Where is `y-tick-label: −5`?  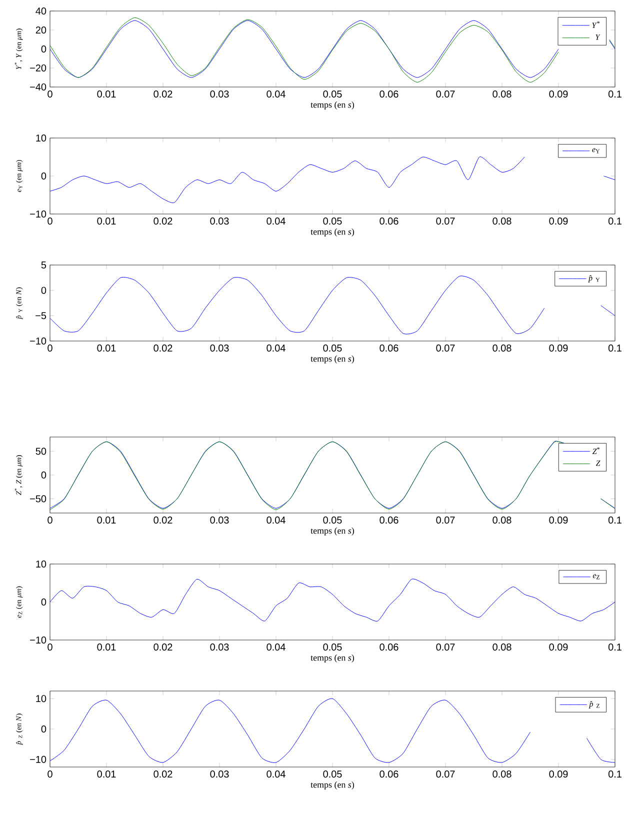
y-tick-label: −5 is located at coordinates (40, 316).